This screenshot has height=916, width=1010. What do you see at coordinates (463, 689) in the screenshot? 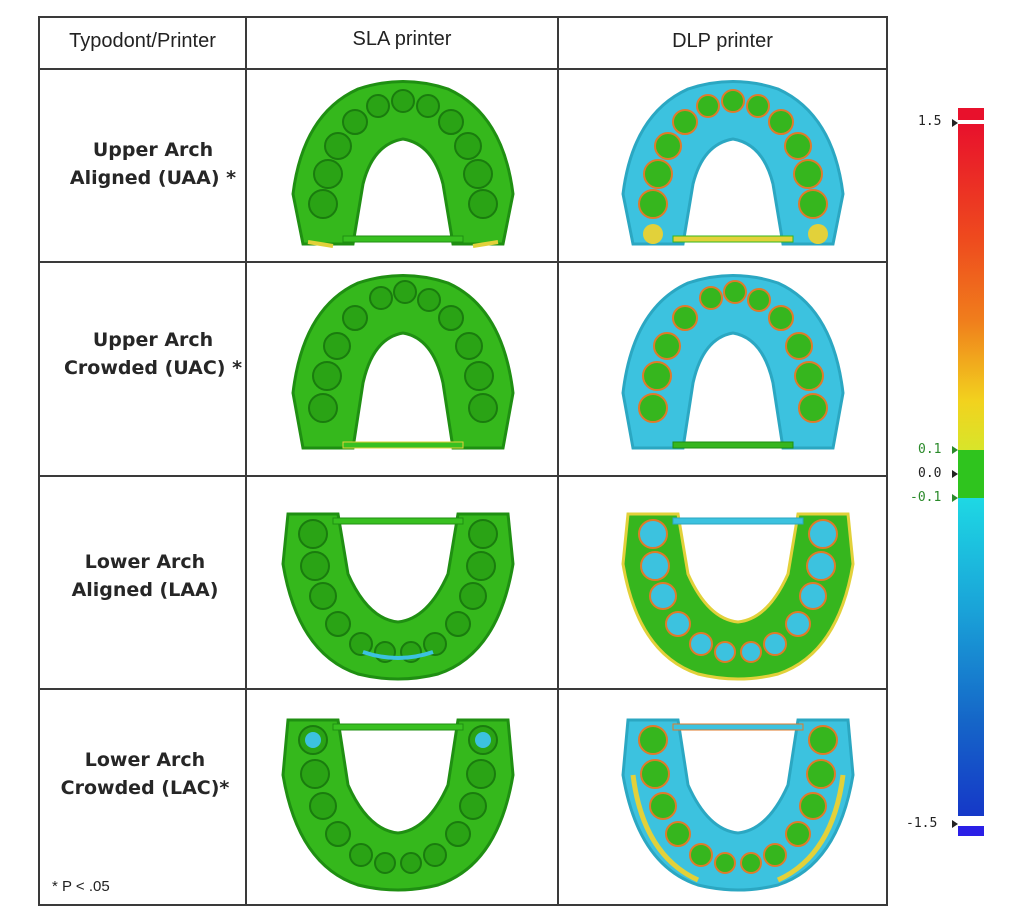
I see `row3-bottom-border` at bounding box center [463, 689].